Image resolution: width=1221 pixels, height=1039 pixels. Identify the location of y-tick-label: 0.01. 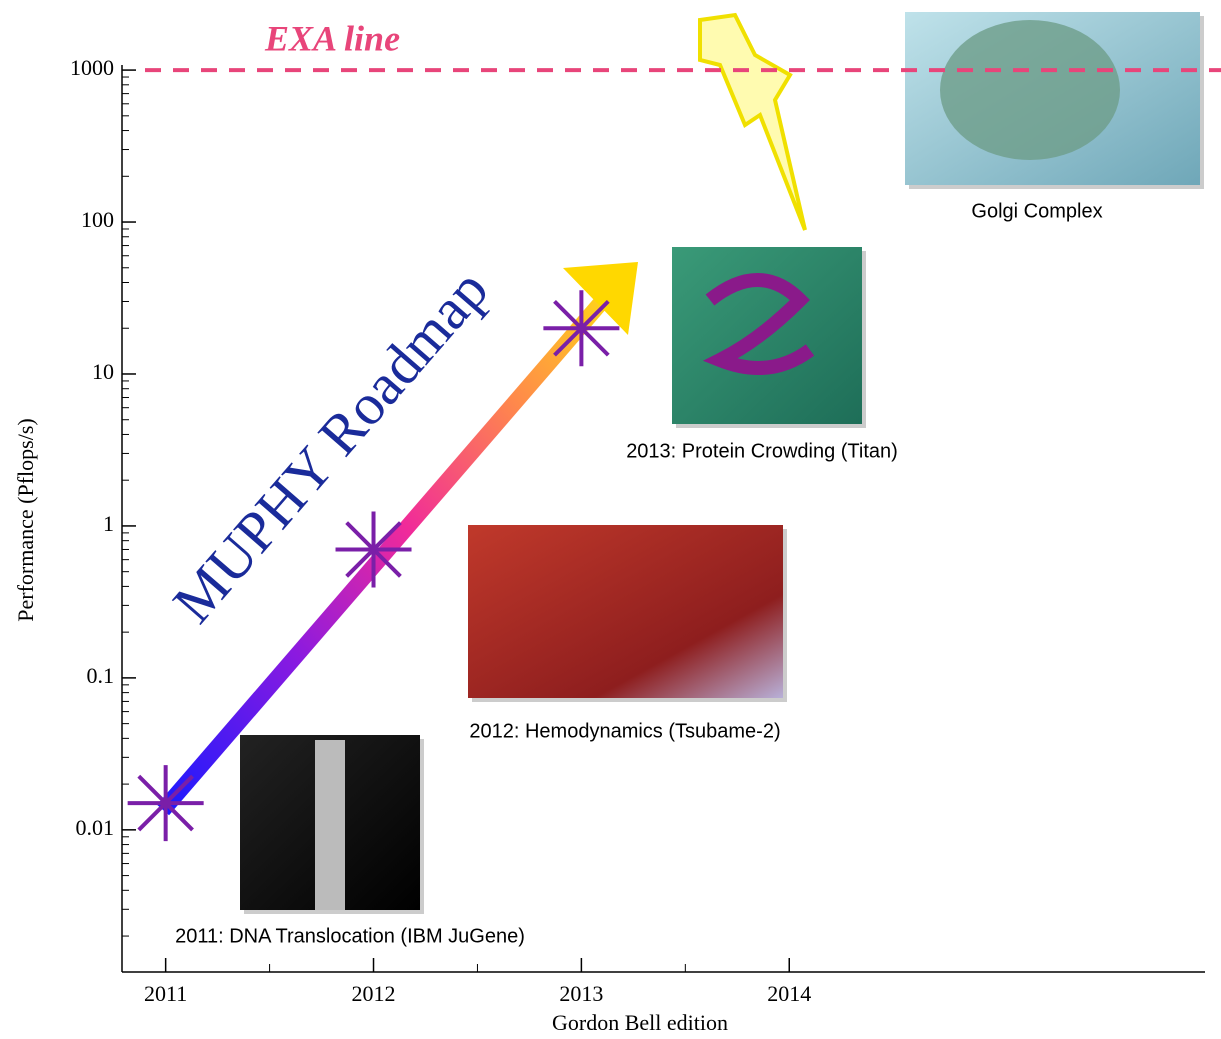
(95, 827).